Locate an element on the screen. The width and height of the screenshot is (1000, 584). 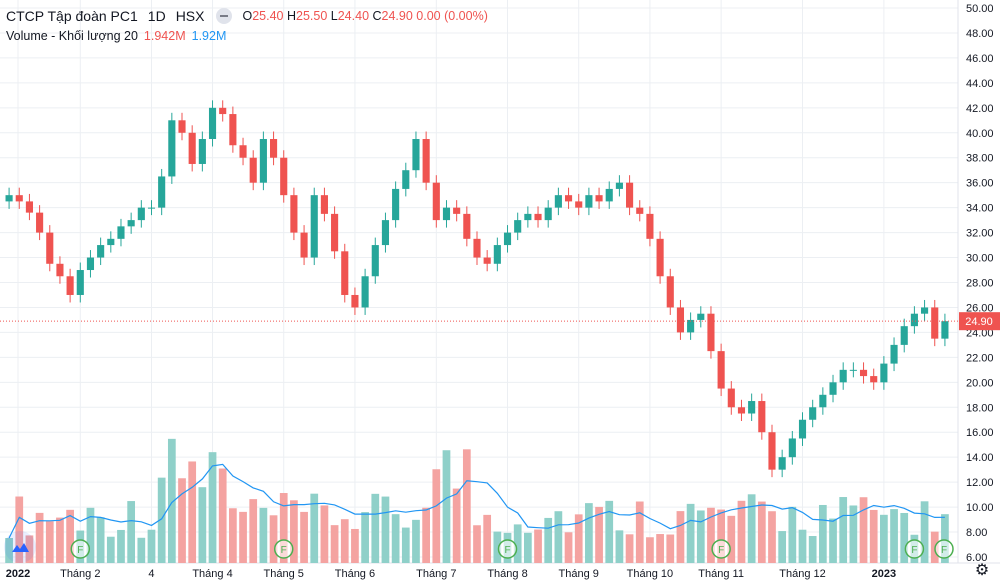
symbol-title: CTCP Tập đoàn PC1 is located at coordinates (72, 16).